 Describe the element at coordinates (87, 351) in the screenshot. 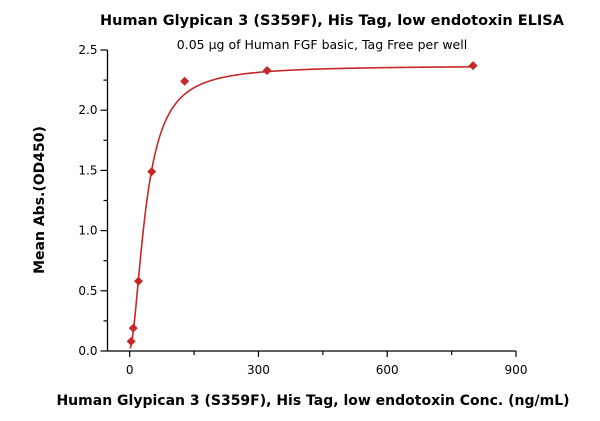

I see `y-tick-label: 0.0` at that location.